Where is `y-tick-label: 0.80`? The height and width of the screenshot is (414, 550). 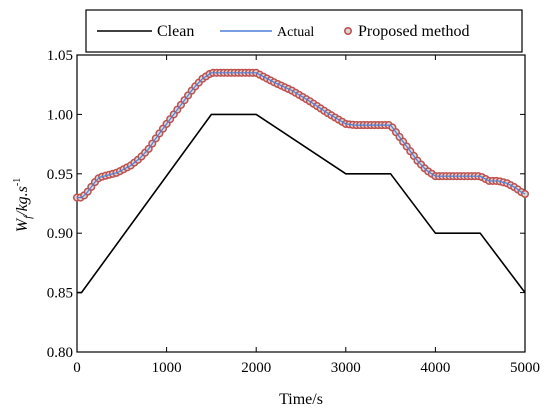 y-tick-label: 0.80 is located at coordinates (60, 353).